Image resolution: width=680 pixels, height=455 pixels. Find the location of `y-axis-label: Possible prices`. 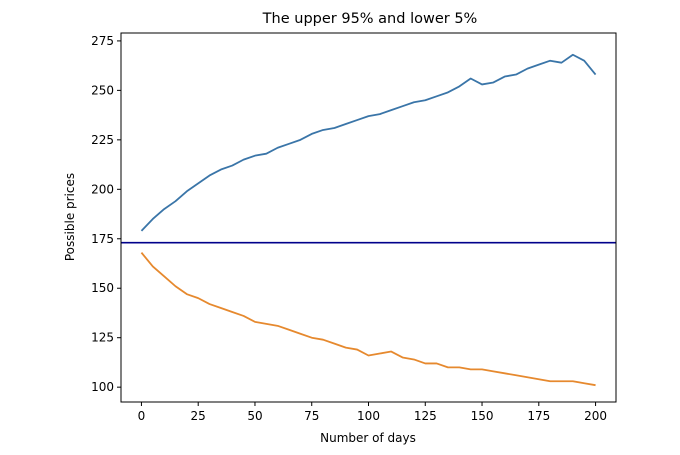

y-axis-label: Possible prices is located at coordinates (70, 217).